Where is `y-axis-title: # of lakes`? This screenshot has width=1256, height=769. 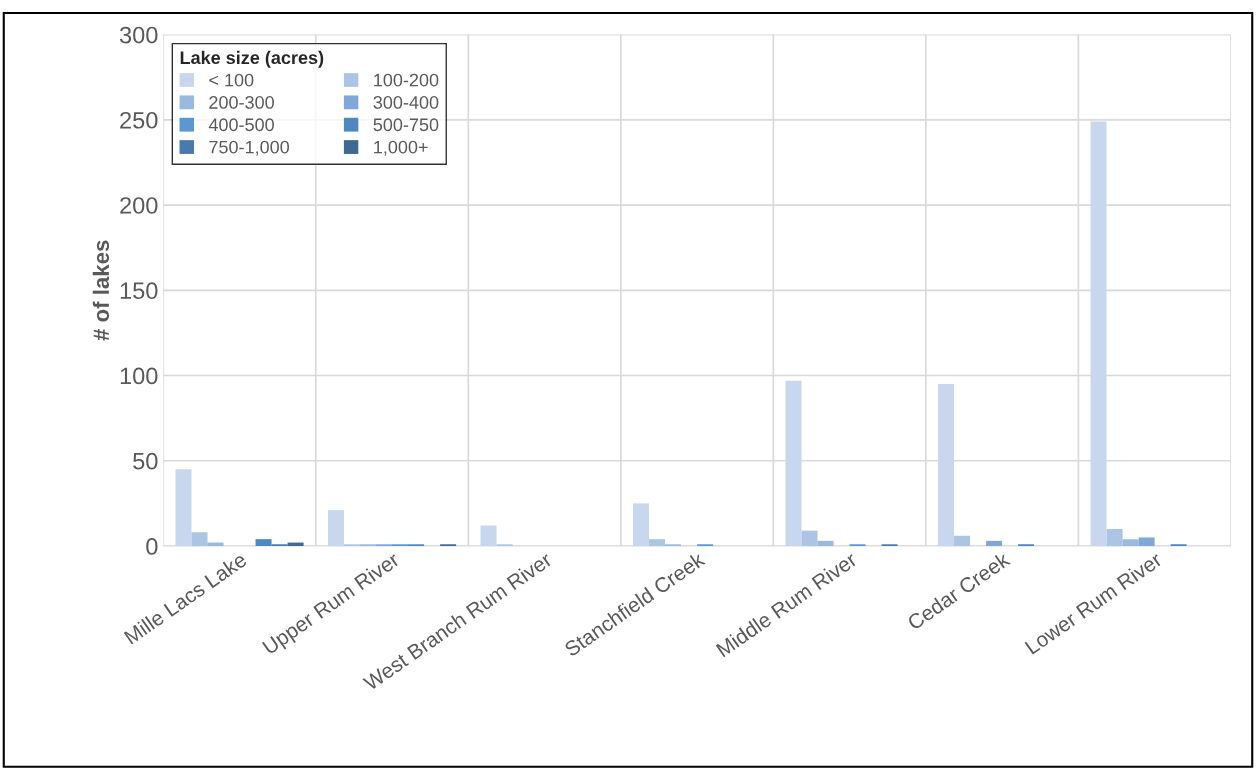 y-axis-title: # of lakes is located at coordinates (101, 290).